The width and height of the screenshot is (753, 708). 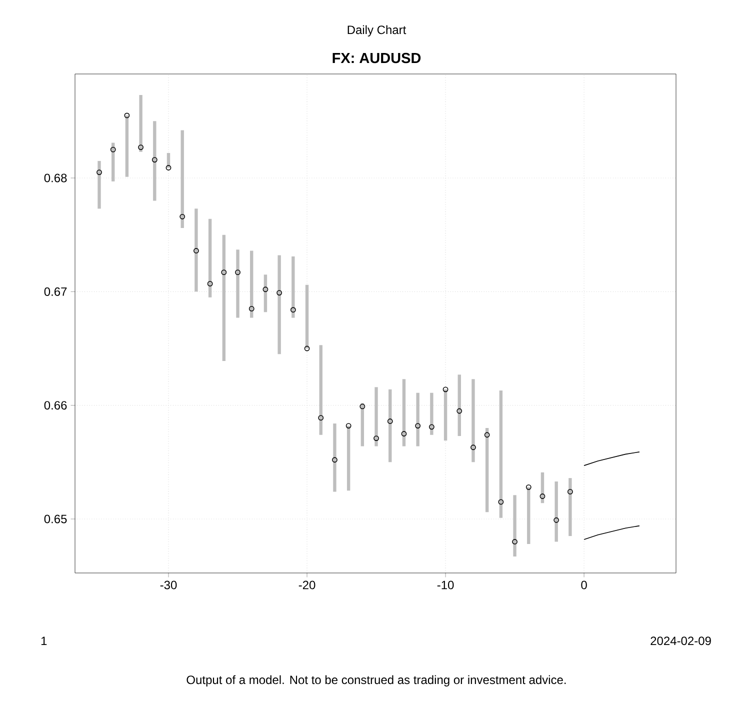 I want to click on x-tick-label: -20, so click(x=307, y=585).